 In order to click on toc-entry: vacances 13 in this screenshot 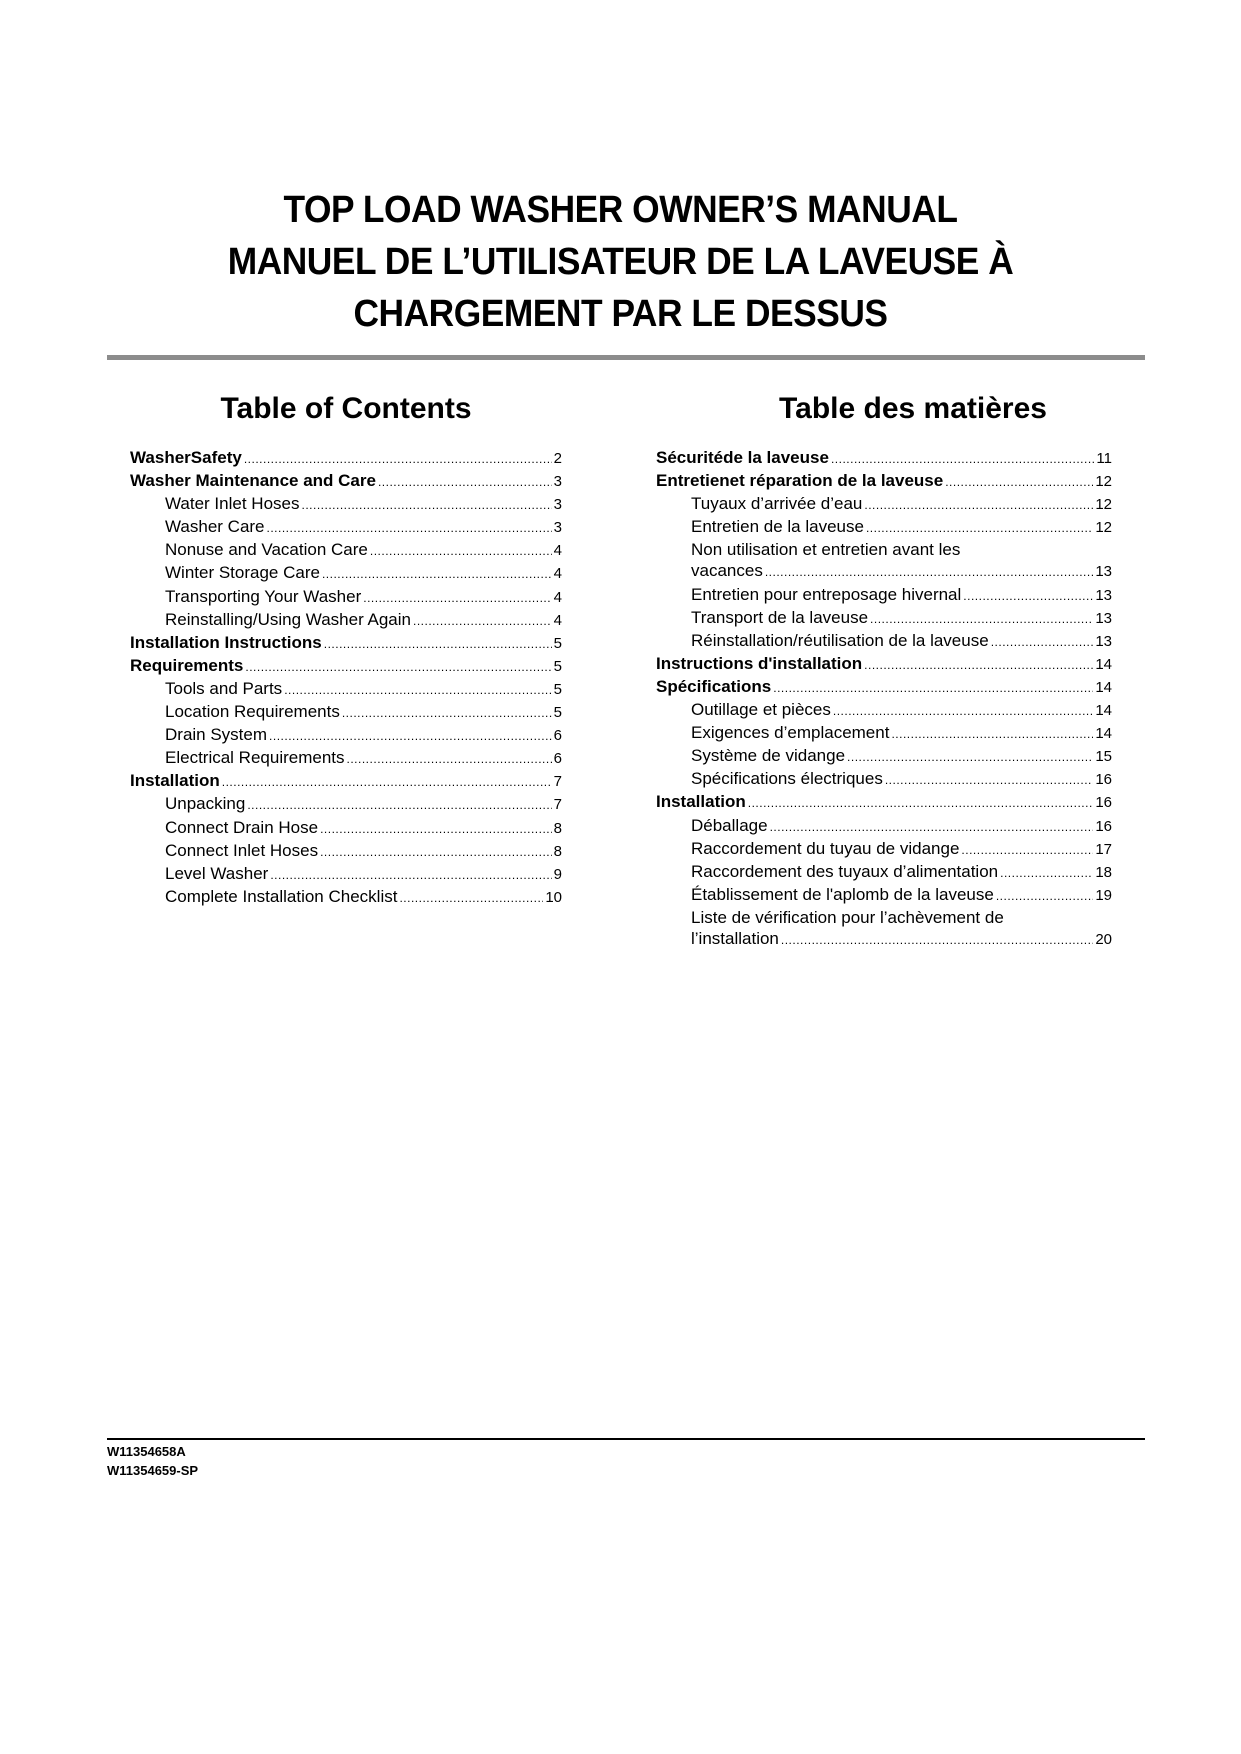, I will do `click(884, 571)`.